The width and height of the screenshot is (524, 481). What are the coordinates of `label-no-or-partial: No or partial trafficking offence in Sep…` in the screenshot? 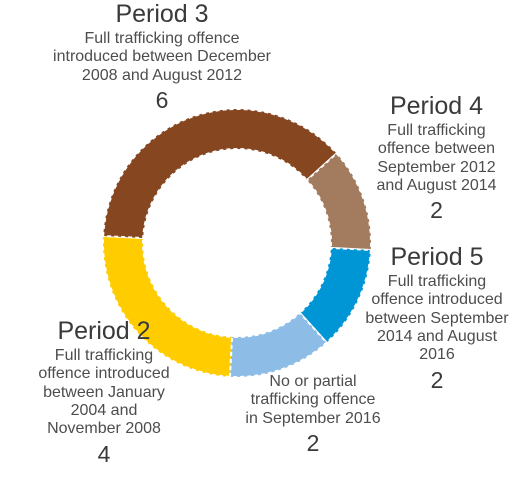 It's located at (313, 415).